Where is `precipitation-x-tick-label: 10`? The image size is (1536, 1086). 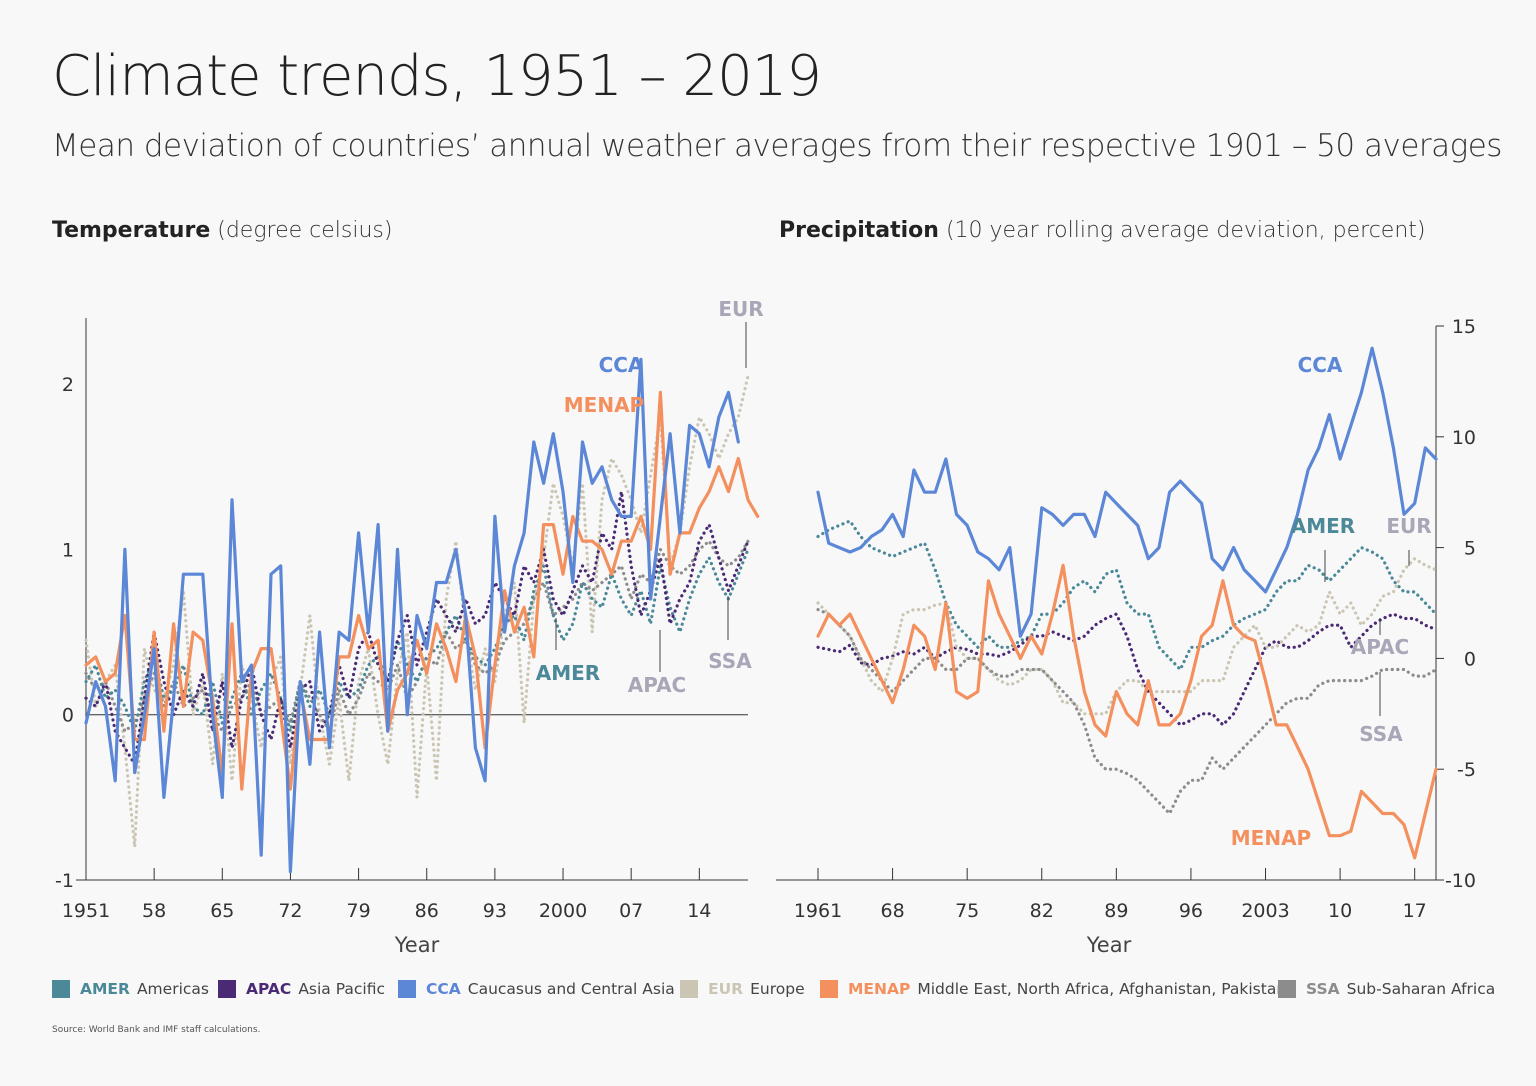
precipitation-x-tick-label: 10 is located at coordinates (1340, 911).